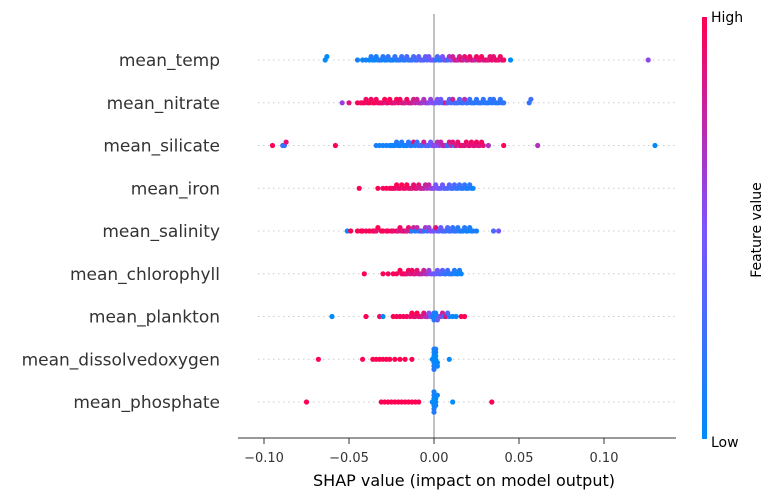  I want to click on x-axis-title: SHAP value (impact on model output), so click(464, 480).